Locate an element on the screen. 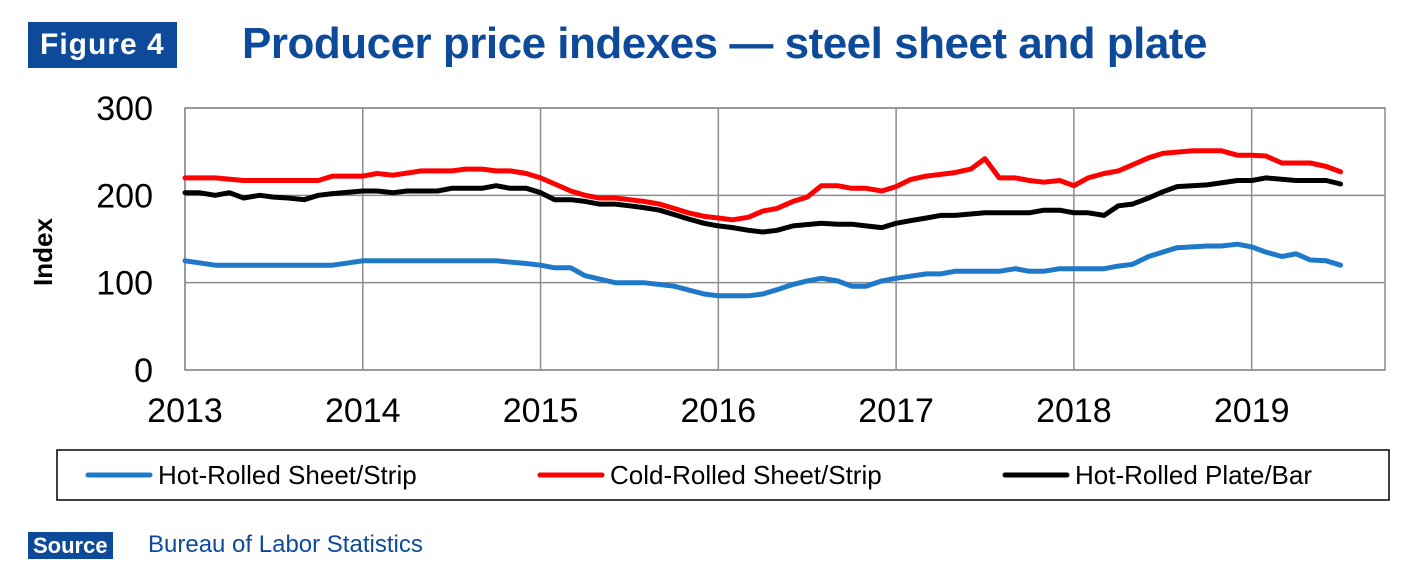 The image size is (1427, 579). x-tick-label: 2015 is located at coordinates (541, 411).